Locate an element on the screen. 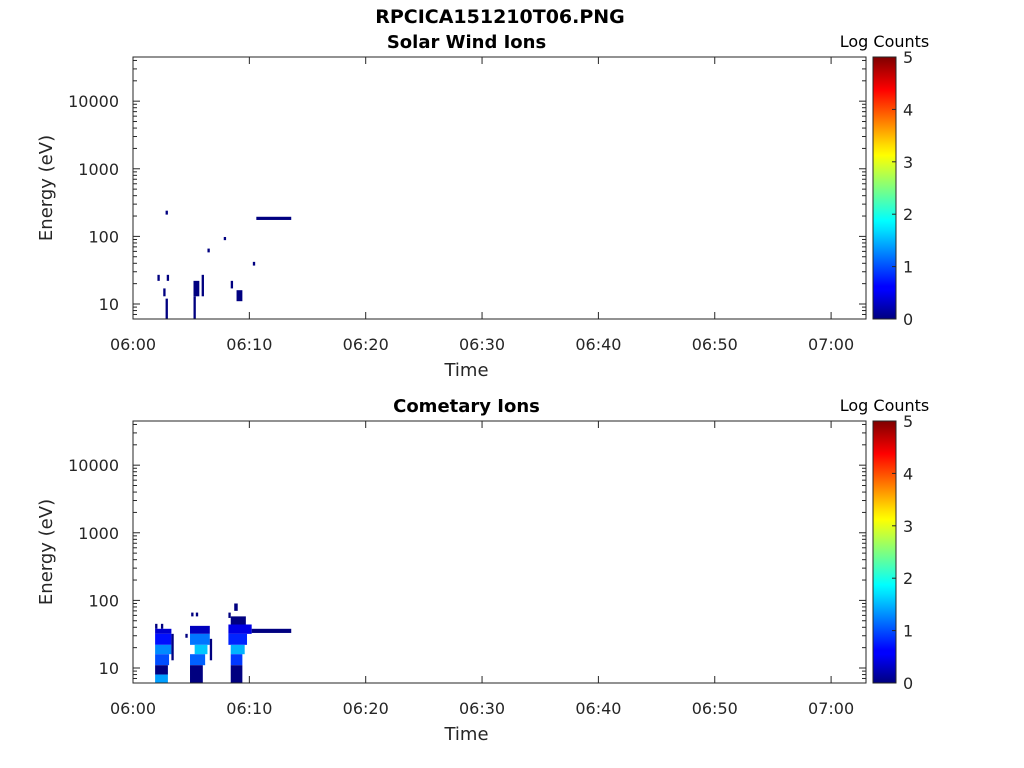 The image size is (1024, 768). panel-title: Cometary Ions is located at coordinates (466, 406).